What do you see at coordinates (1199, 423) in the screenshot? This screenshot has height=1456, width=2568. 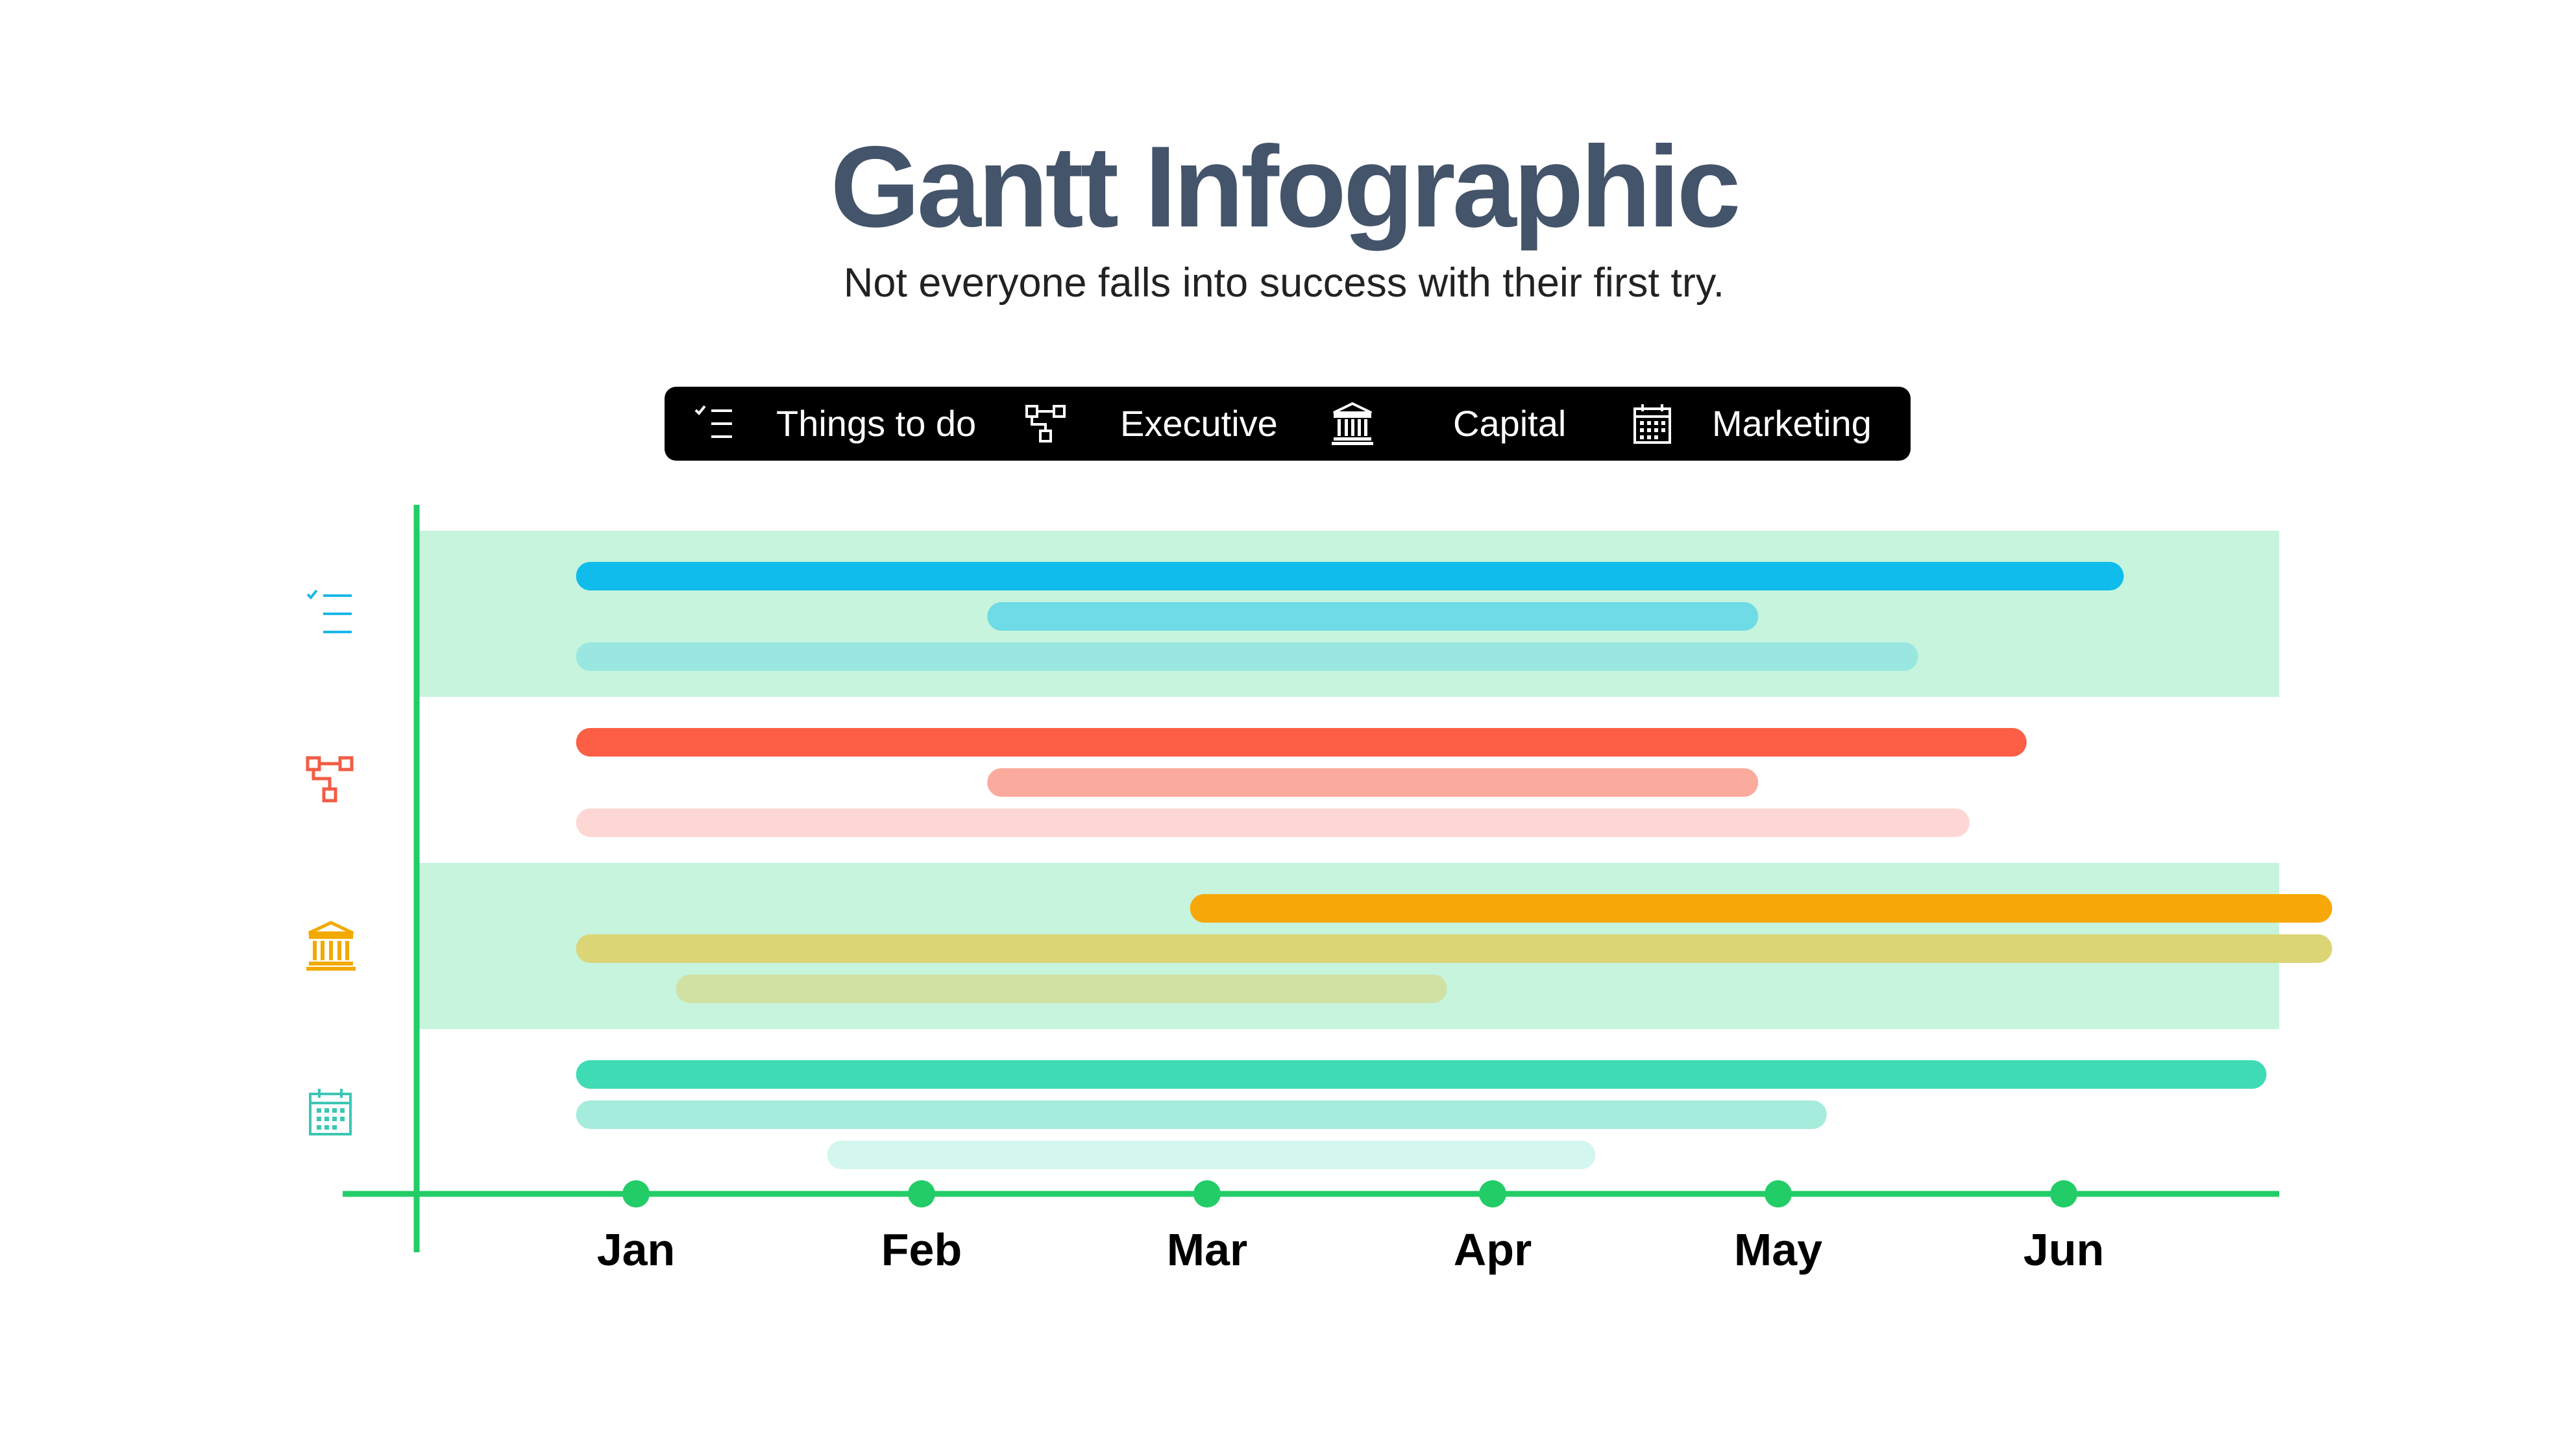 I see `legend-label-executive: Executive` at bounding box center [1199, 423].